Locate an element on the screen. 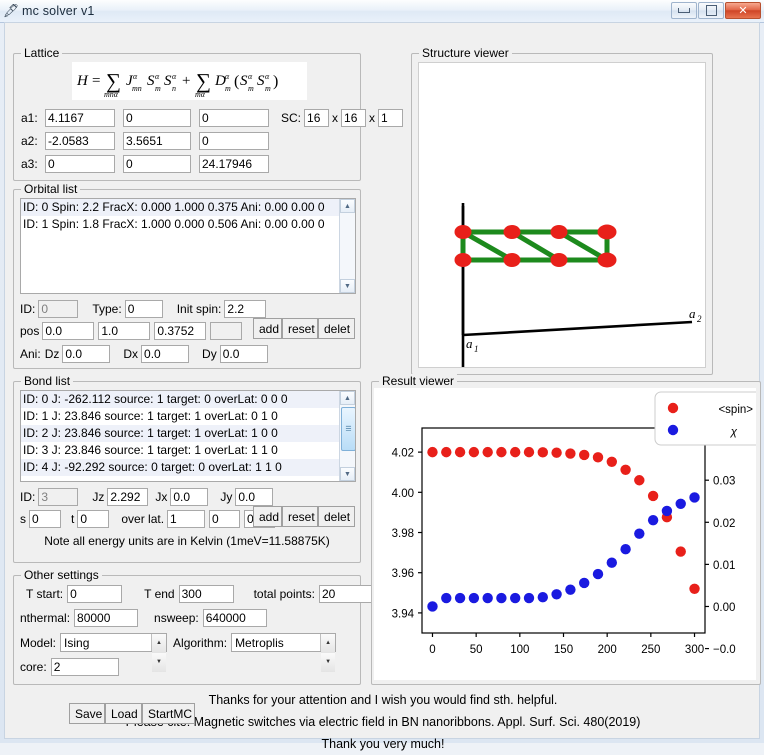 This screenshot has width=764, height=755. minimize-button is located at coordinates (684, 10).